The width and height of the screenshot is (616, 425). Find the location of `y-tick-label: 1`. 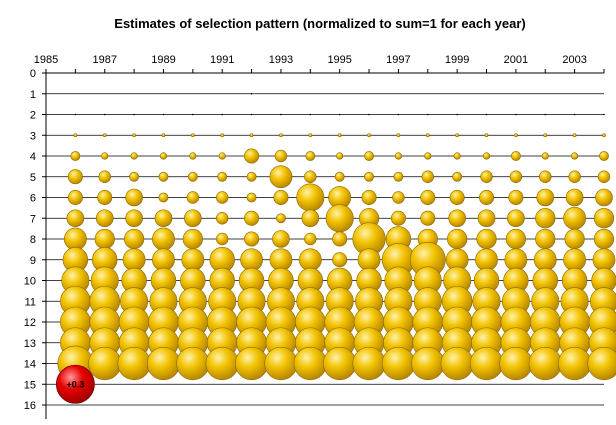

y-tick-label: 1 is located at coordinates (33, 95).